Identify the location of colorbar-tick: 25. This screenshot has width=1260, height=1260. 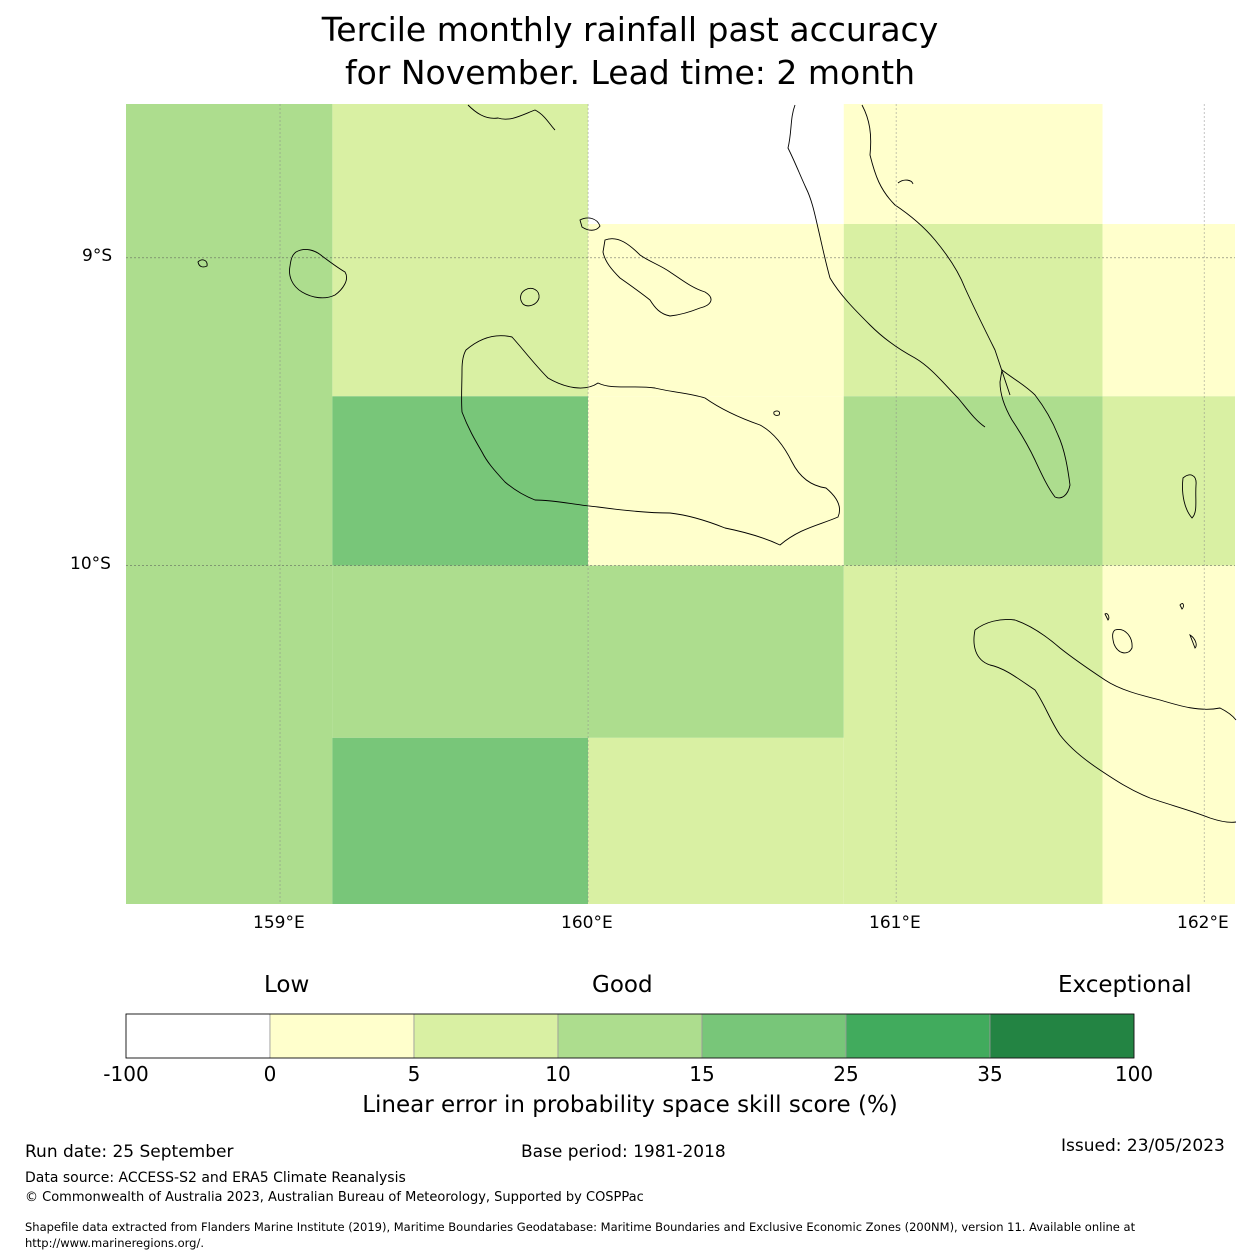
(846, 1074).